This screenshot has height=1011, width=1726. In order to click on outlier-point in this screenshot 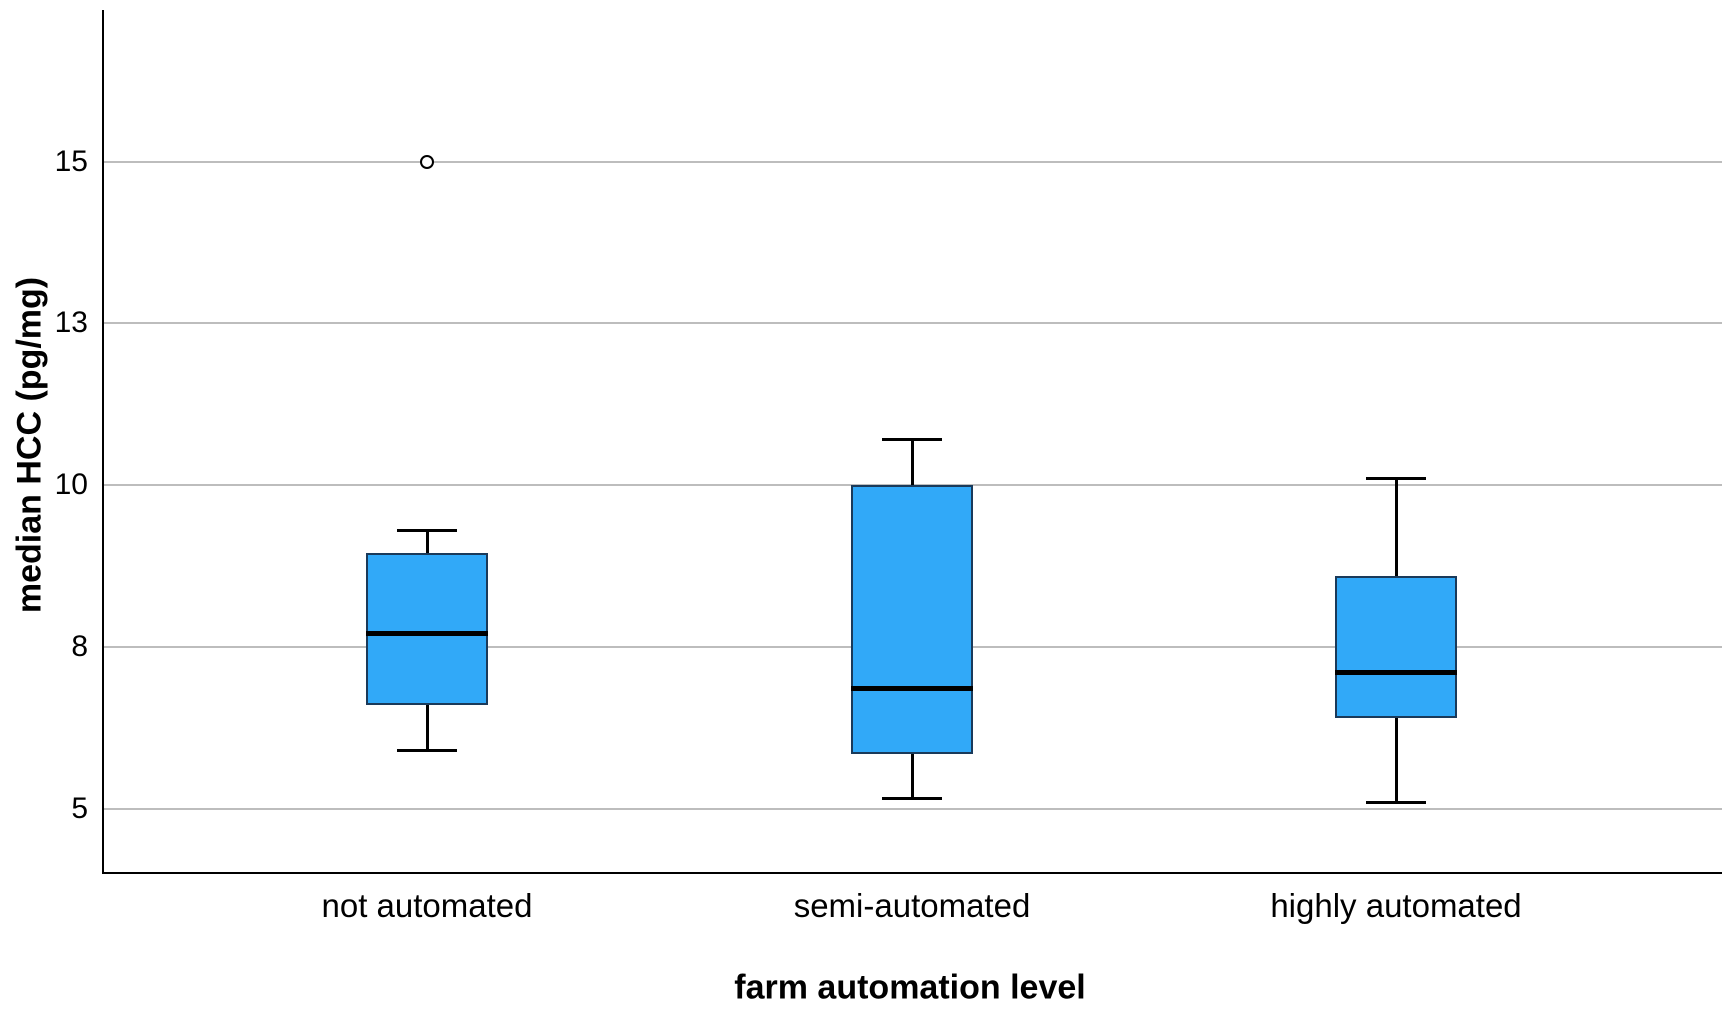, I will do `click(427, 161)`.